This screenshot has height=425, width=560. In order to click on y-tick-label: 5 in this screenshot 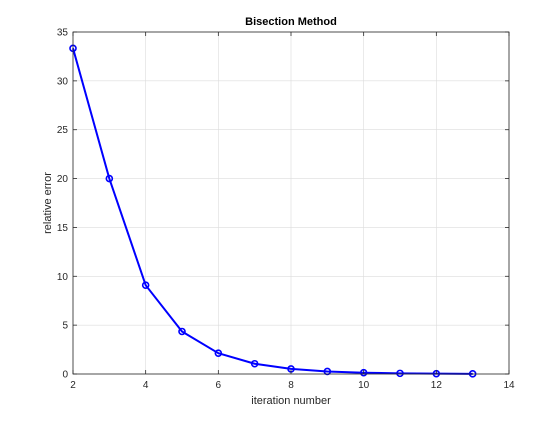, I will do `click(65, 326)`.